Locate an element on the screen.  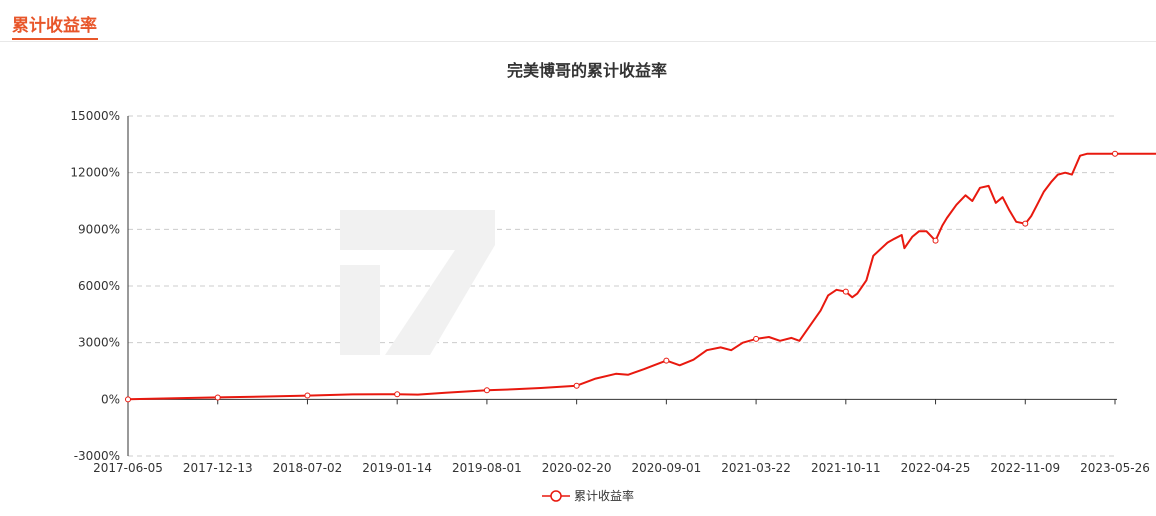
x-tick-label: 2022-04-25 is located at coordinates (936, 468).